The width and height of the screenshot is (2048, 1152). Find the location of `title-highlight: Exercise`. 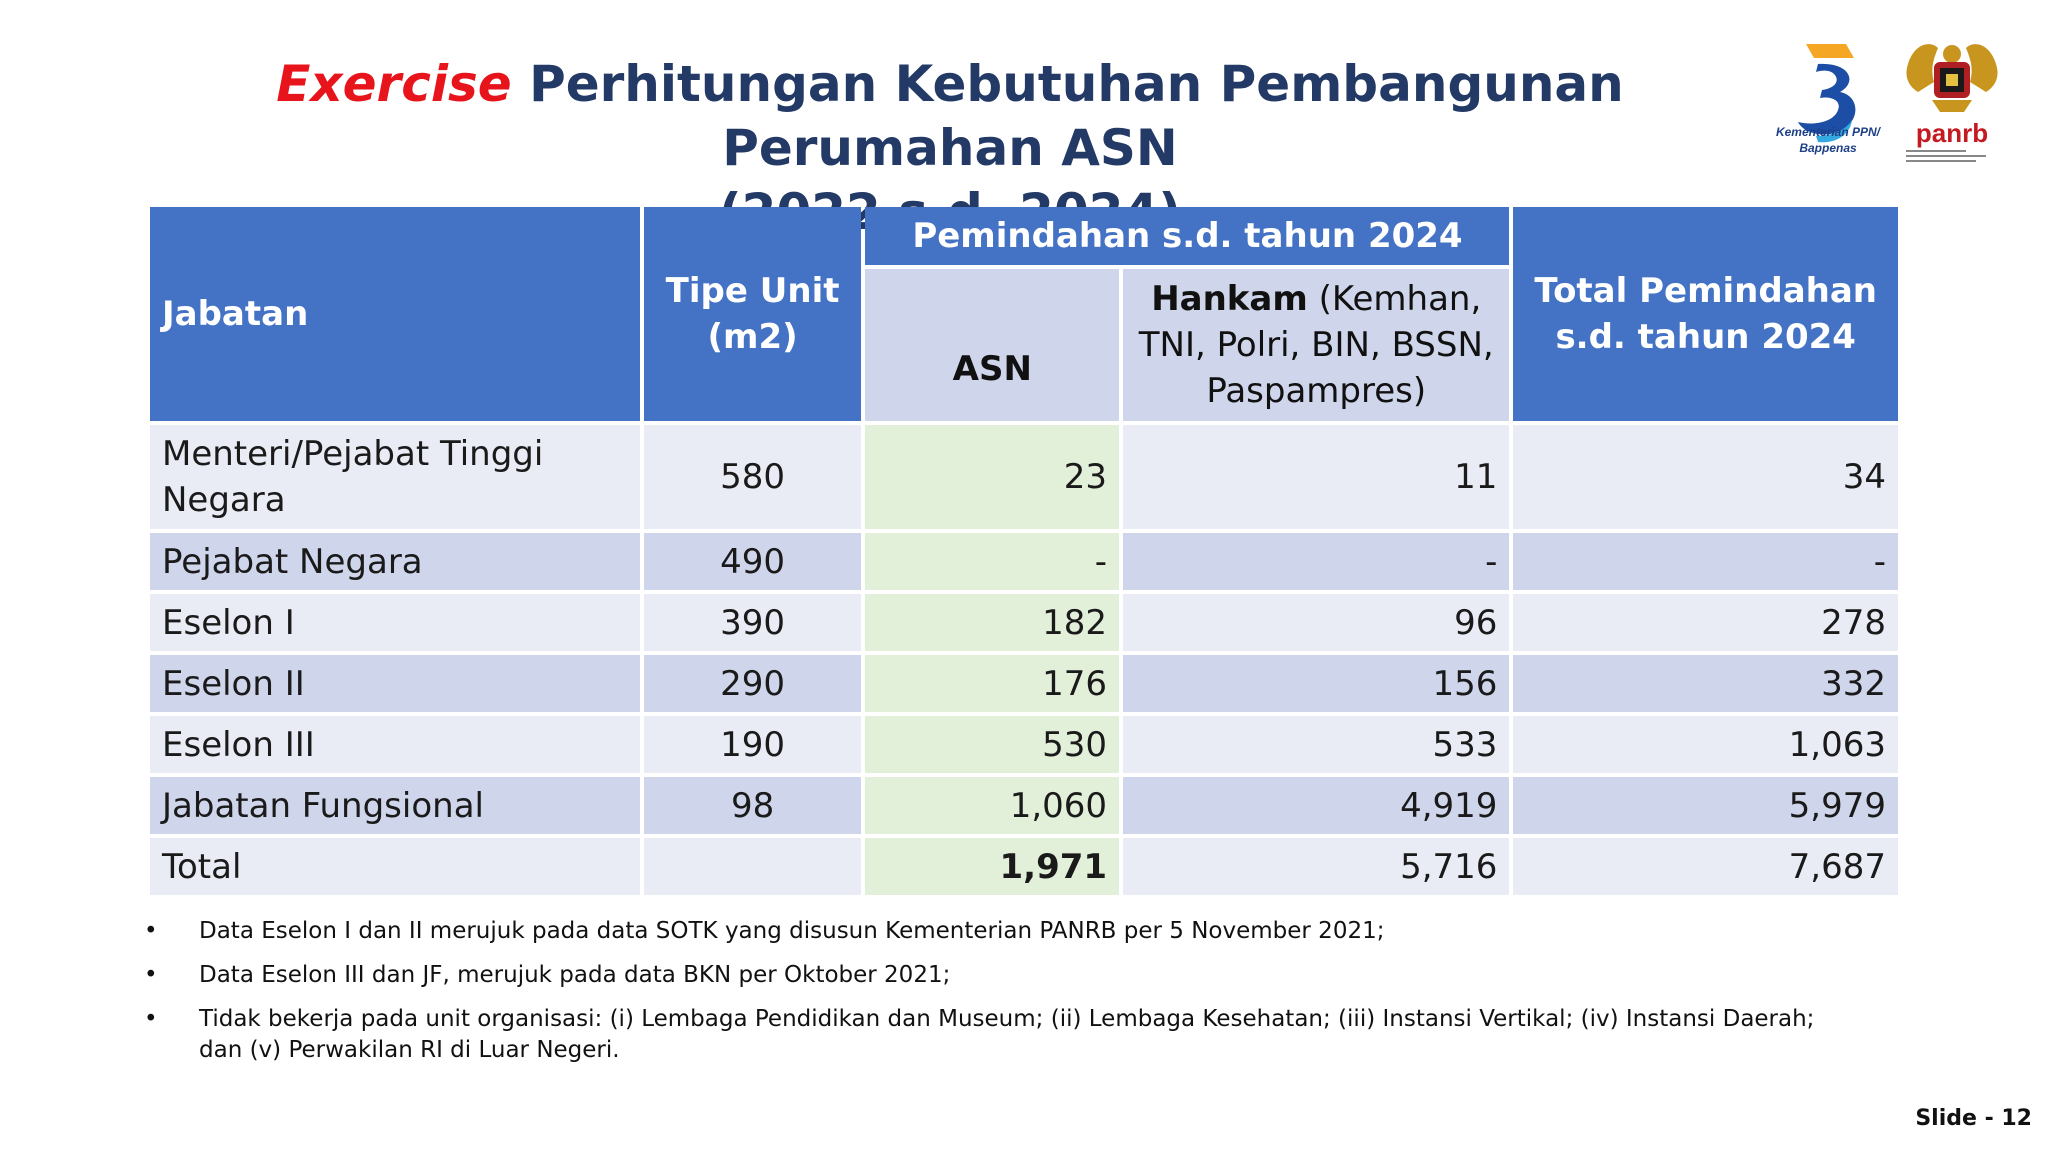

title-highlight: Exercise is located at coordinates (394, 84).